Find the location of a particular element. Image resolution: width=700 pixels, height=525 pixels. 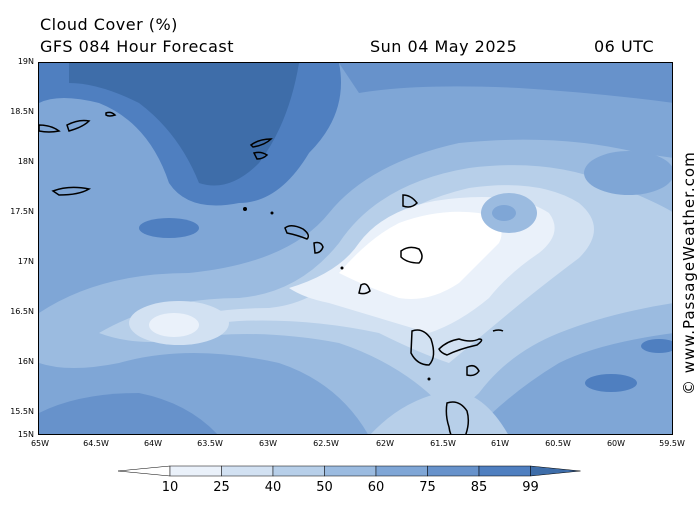

lon-label: 64W is located at coordinates (153, 443).